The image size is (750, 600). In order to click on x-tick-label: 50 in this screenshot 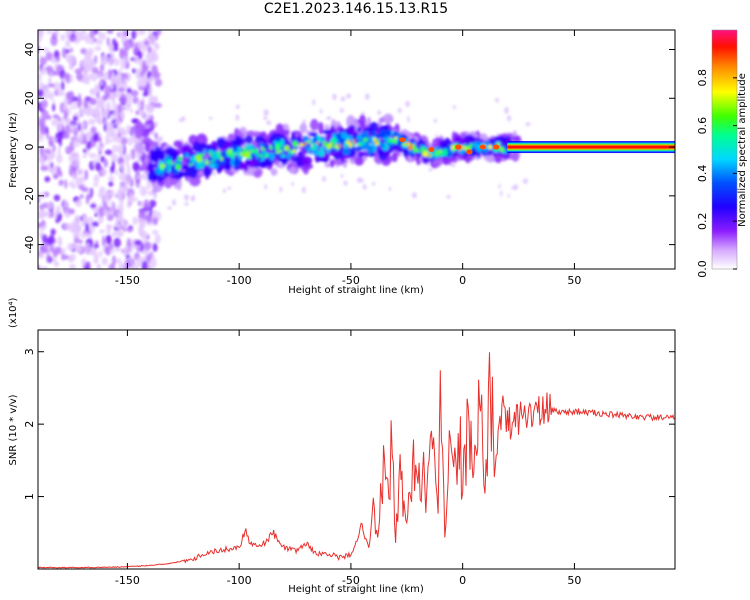, I will do `click(574, 280)`.